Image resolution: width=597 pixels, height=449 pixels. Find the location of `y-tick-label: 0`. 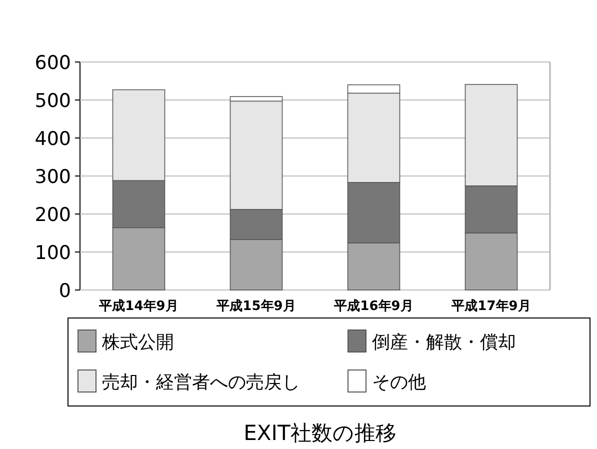

y-tick-label: 0 is located at coordinates (64, 291).